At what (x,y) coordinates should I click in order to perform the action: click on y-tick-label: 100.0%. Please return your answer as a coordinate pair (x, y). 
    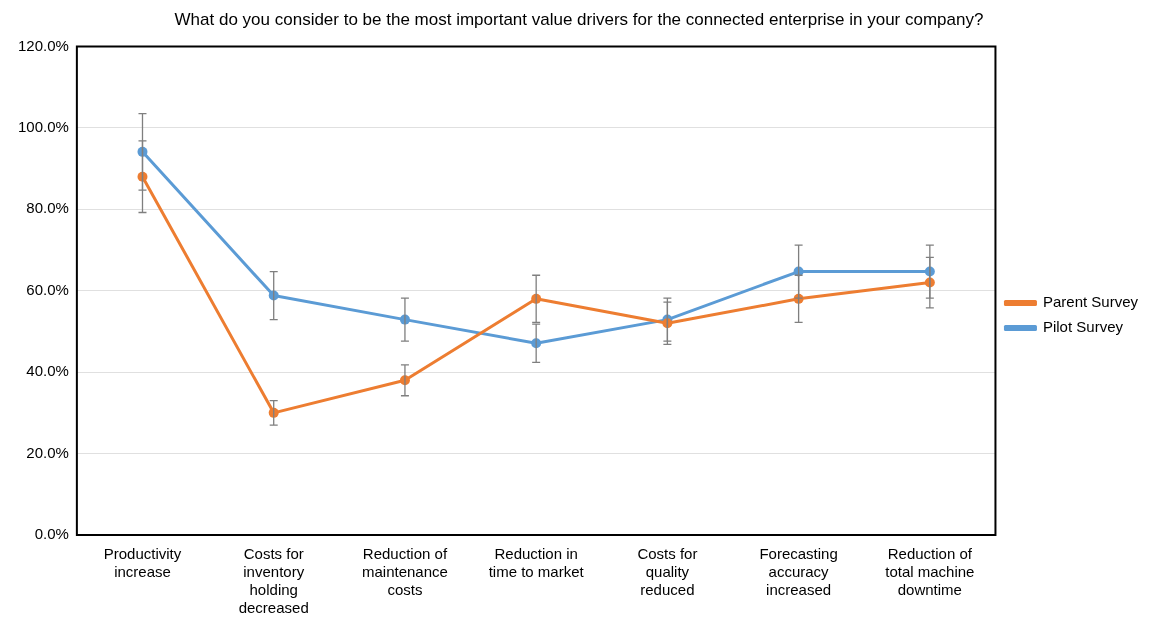
    Looking at the image, I should click on (43, 126).